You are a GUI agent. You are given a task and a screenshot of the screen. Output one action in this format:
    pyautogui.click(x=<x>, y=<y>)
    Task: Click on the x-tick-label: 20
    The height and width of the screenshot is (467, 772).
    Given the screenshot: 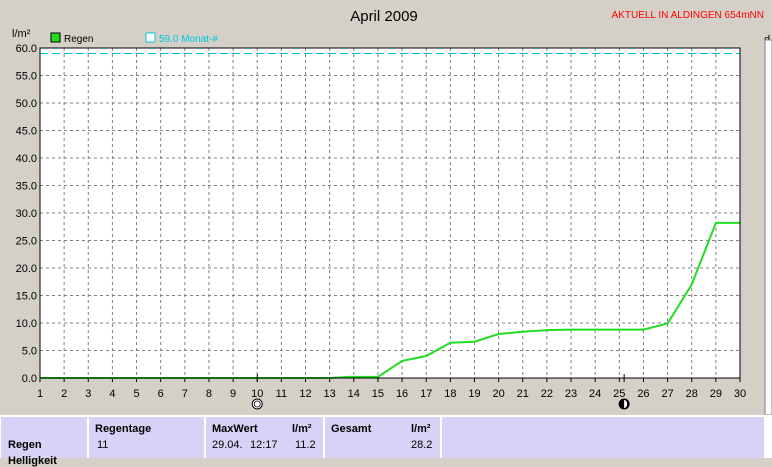 What is the action you would take?
    pyautogui.click(x=498, y=394)
    